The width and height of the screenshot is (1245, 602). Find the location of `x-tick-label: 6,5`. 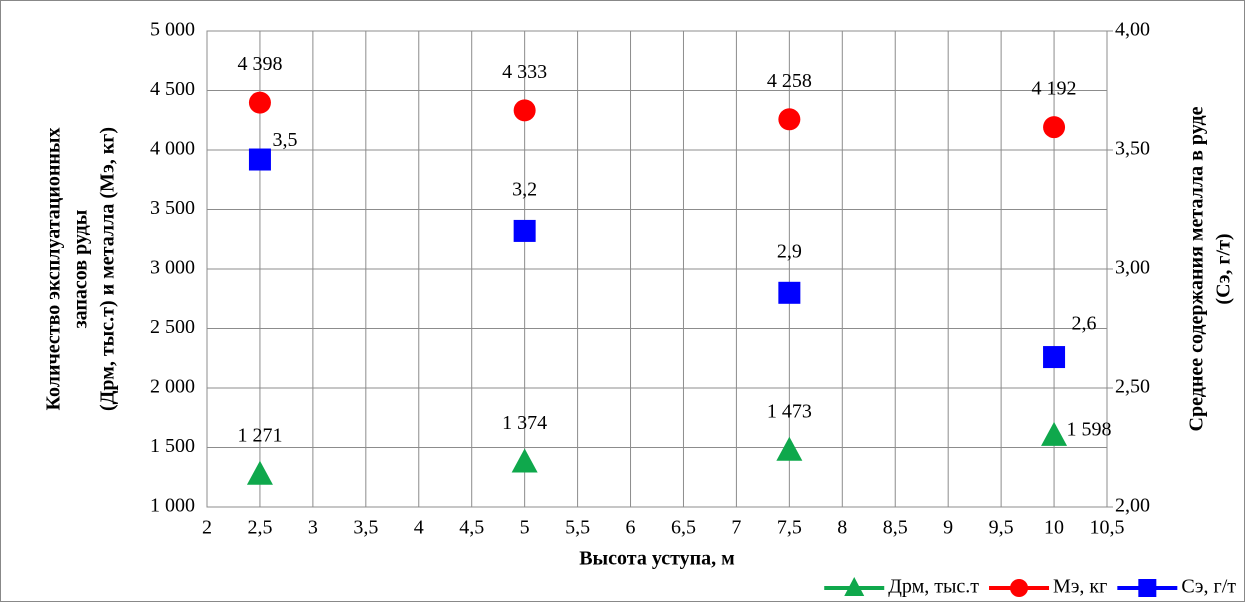

x-tick-label: 6,5 is located at coordinates (683, 528).